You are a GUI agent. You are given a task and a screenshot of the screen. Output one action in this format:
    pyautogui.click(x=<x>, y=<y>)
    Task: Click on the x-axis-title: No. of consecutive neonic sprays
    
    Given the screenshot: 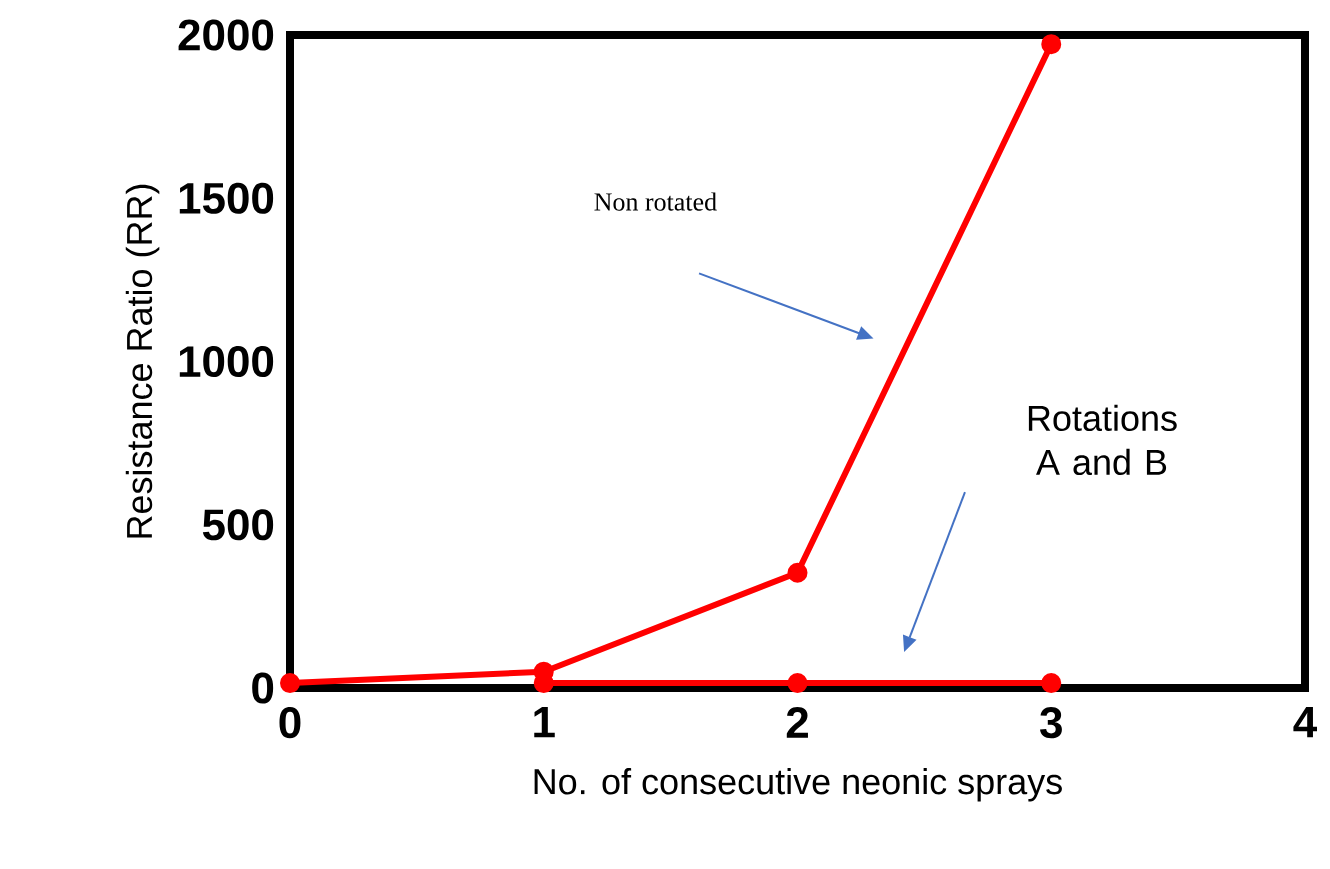 What is the action you would take?
    pyautogui.click(x=798, y=785)
    